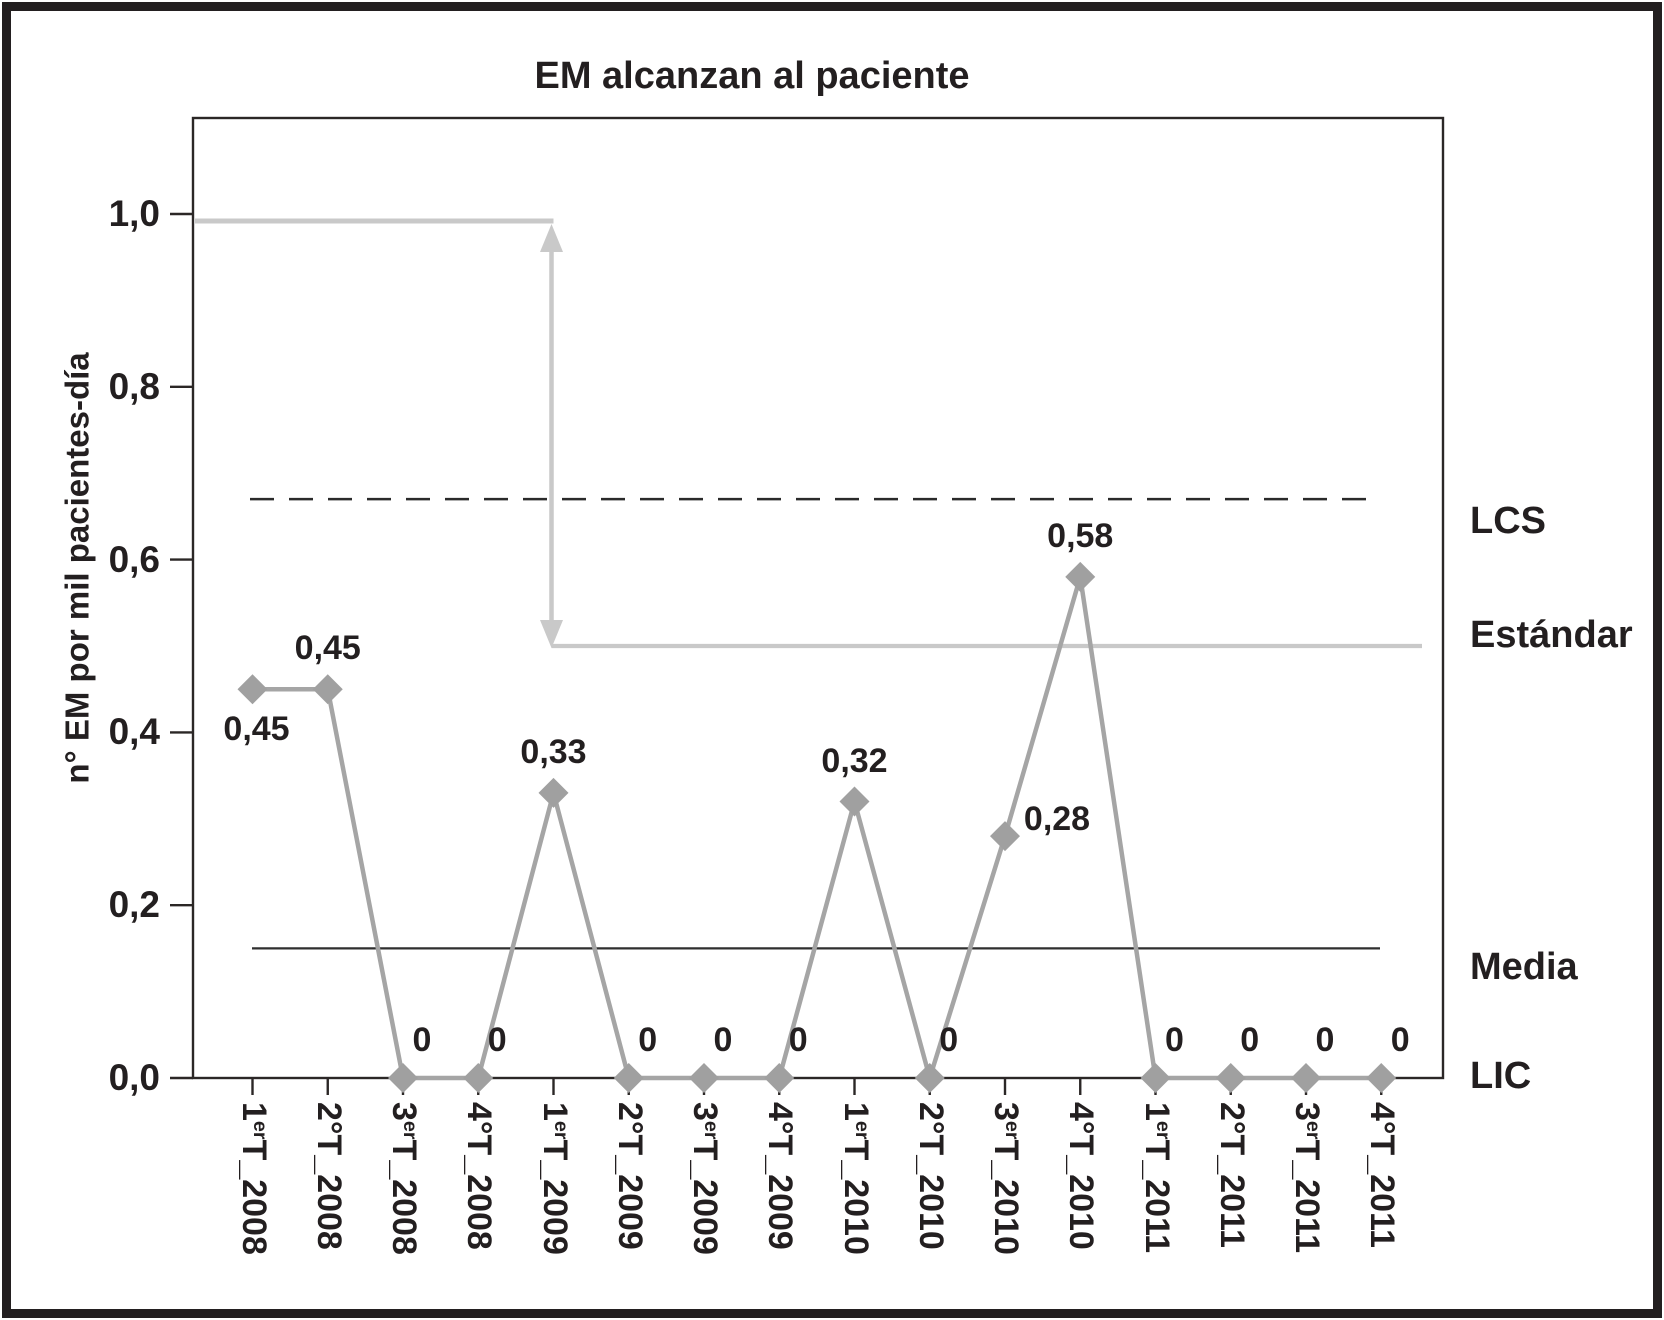  Describe the element at coordinates (1057, 819) in the screenshot. I see `data-point-label: 0,28` at that location.